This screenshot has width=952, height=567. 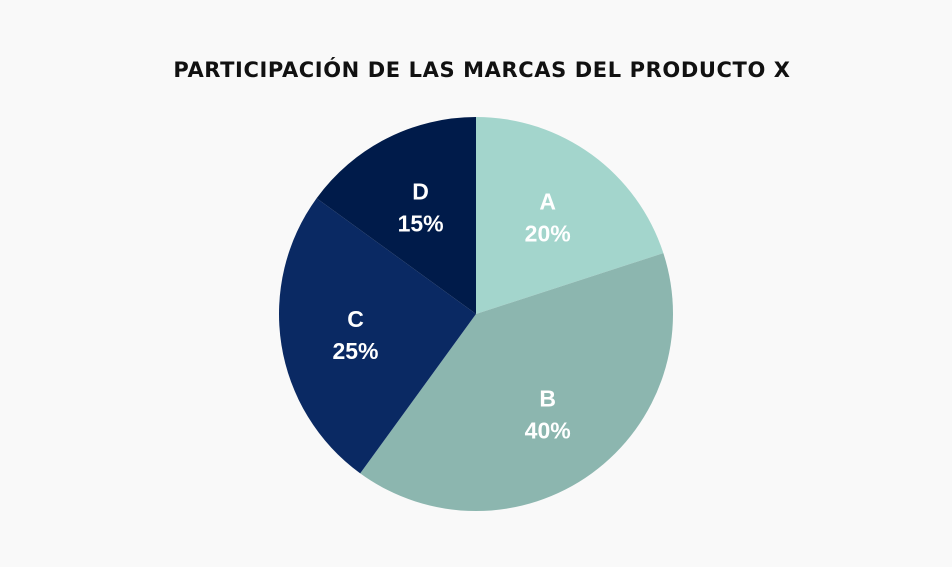 What do you see at coordinates (396, 215) in the screenshot?
I see `pie-slice-d` at bounding box center [396, 215].